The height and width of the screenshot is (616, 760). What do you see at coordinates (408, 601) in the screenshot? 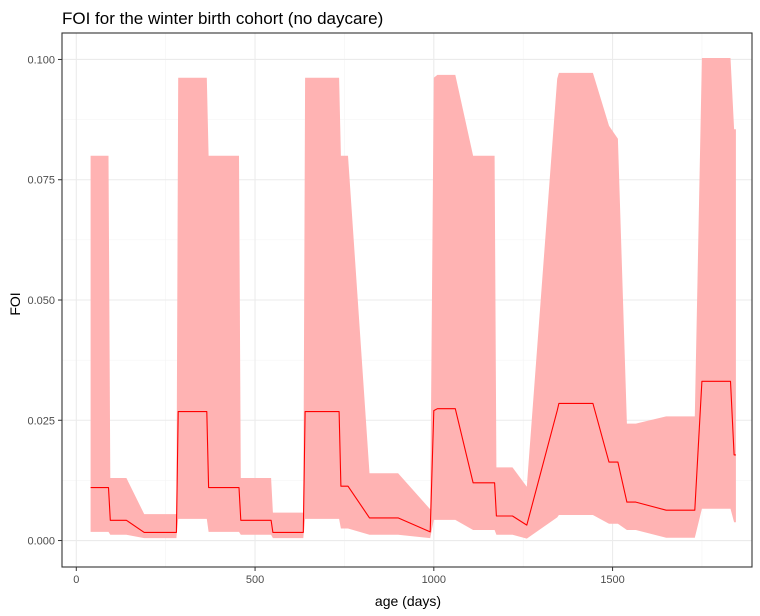
I see `x-axis-title: age (days)` at bounding box center [408, 601].